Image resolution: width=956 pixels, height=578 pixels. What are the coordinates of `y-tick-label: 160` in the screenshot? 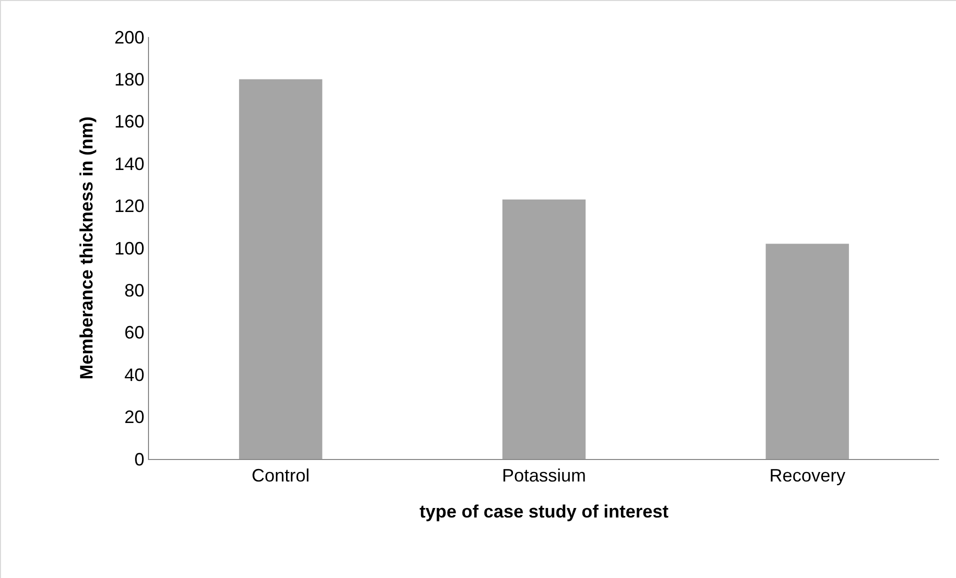 It's located at (129, 122).